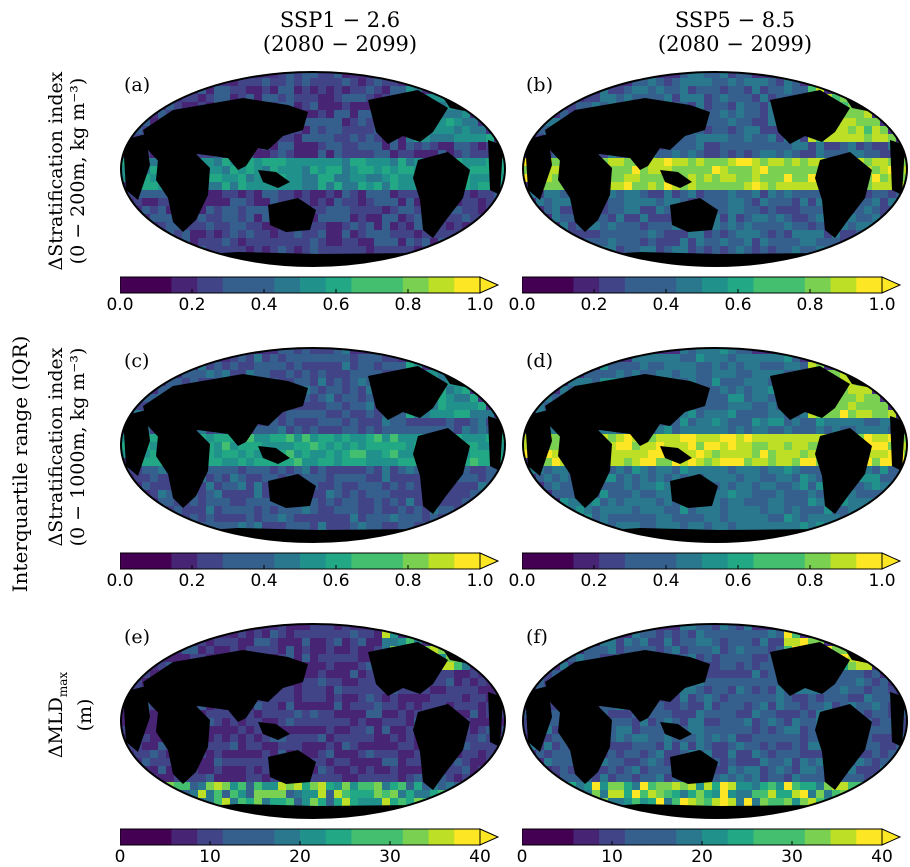 The image size is (910, 867). I want to click on row-label-line2: (m), so click(84, 715).